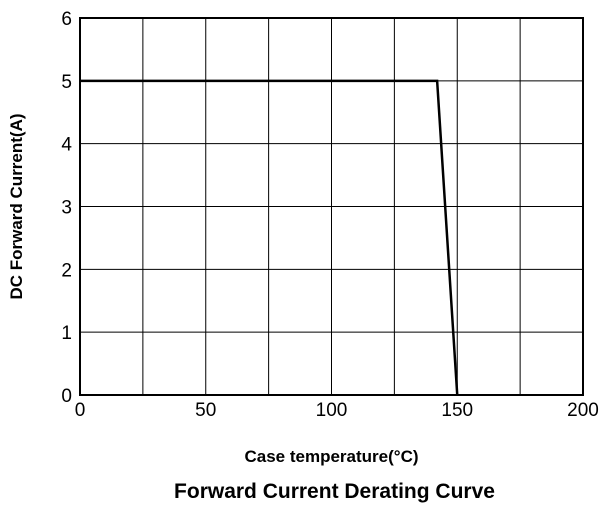 The image size is (604, 508). What do you see at coordinates (66, 396) in the screenshot?
I see `y-tick-label-0: 0` at bounding box center [66, 396].